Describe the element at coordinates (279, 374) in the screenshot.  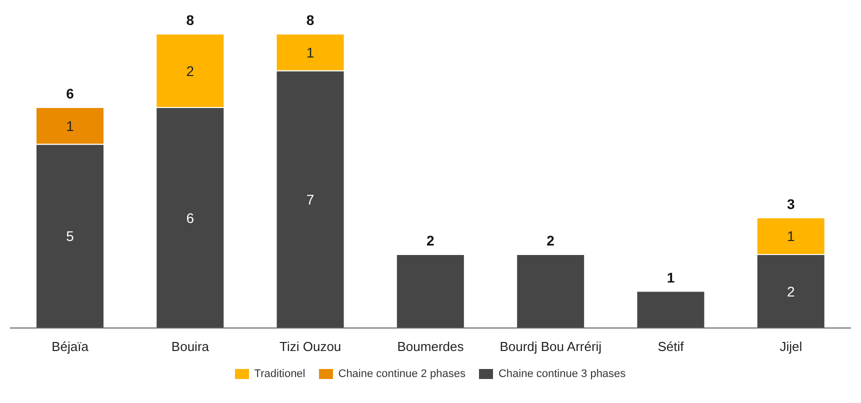
I see `legend-label: Traditionel` at that location.